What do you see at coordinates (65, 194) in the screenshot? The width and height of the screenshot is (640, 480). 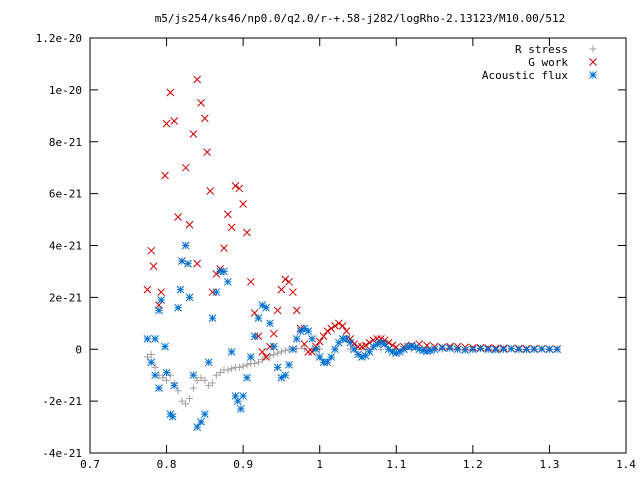 I see `y-tick-label: 6e-21` at bounding box center [65, 194].